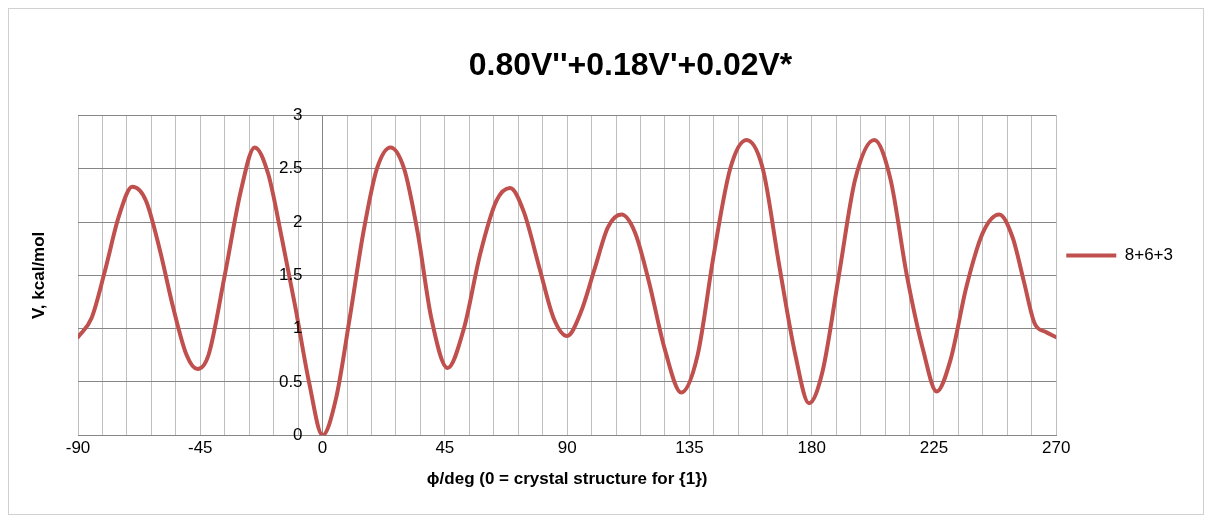 This screenshot has height=523, width=1212. What do you see at coordinates (200, 448) in the screenshot?
I see `x-tick-label: -45` at bounding box center [200, 448].